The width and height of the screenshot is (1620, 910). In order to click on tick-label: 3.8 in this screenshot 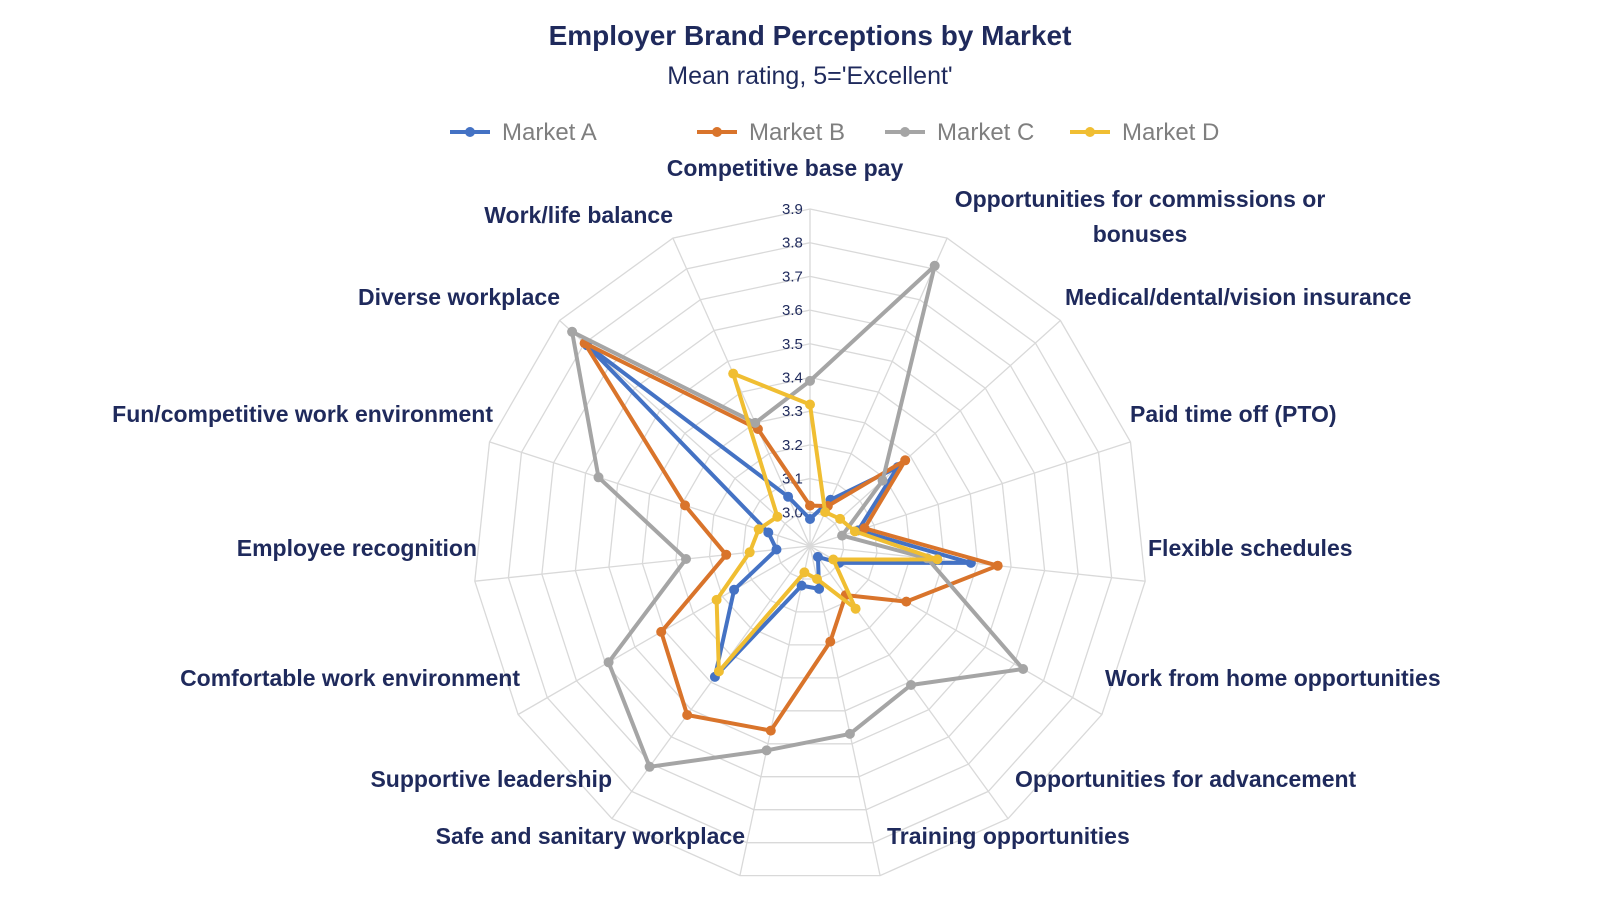, I will do `click(792, 243)`.